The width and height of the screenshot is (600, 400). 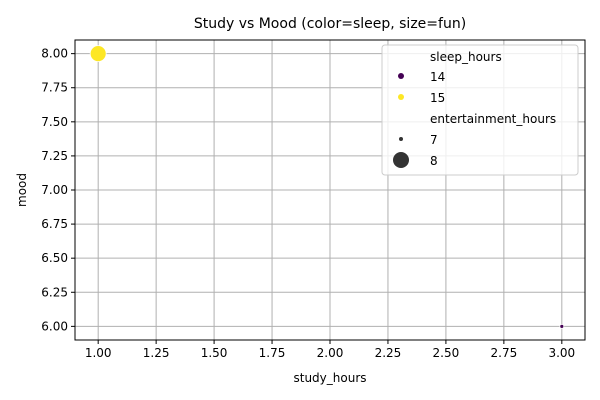 I want to click on y-tick-label: 7.75, so click(x=54, y=88).